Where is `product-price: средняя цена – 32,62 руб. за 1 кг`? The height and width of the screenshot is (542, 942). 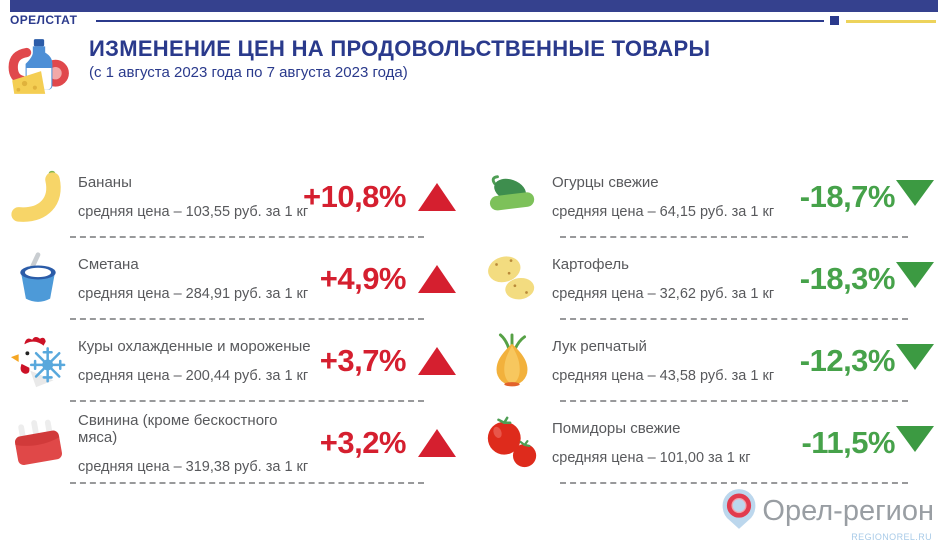 product-price: средняя цена – 32,62 руб. за 1 кг is located at coordinates (663, 294).